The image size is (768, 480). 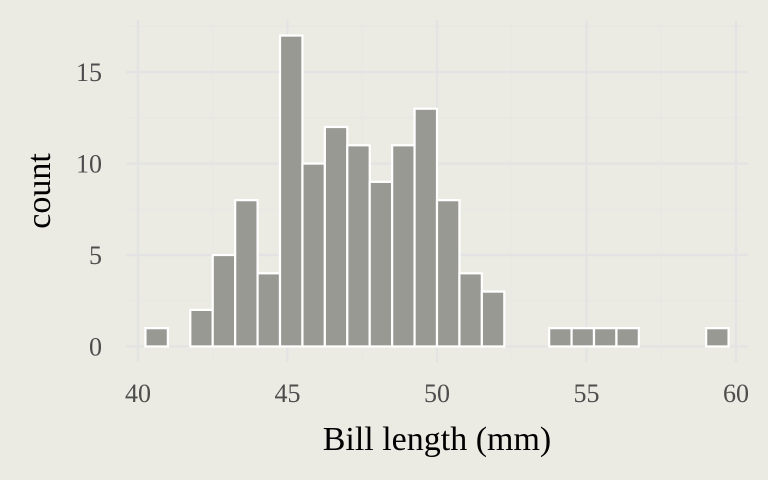 What do you see at coordinates (89, 72) in the screenshot?
I see `y-tick-label: 15` at bounding box center [89, 72].